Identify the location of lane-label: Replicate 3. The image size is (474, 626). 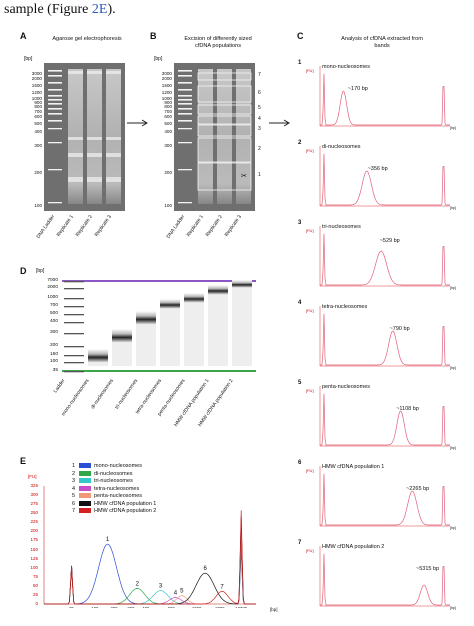
(103, 226).